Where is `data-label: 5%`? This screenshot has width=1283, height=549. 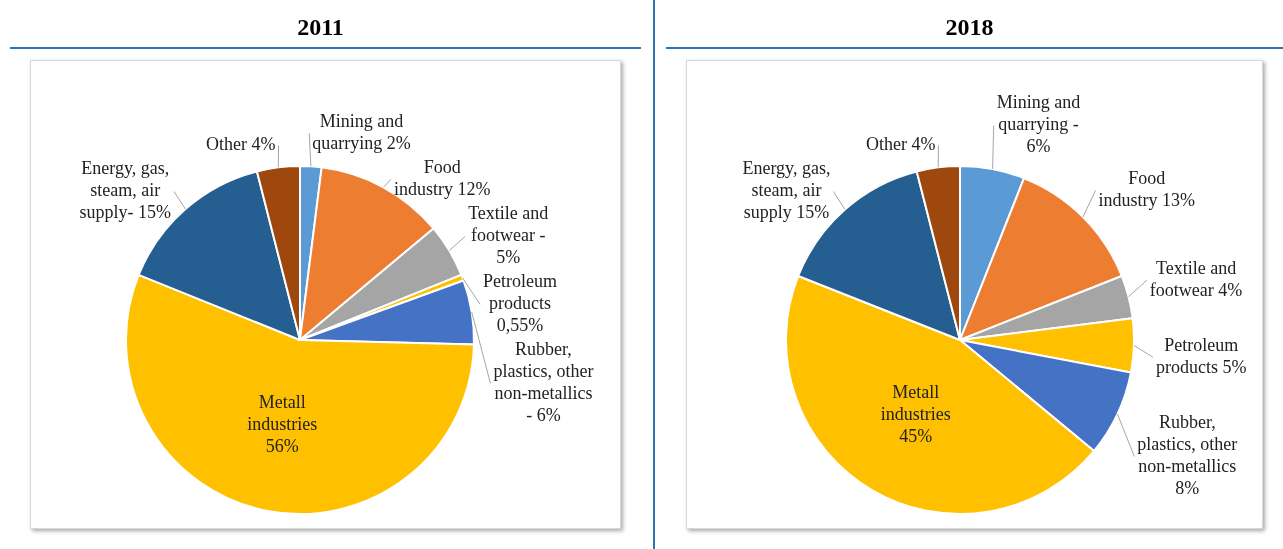
data-label: 5% is located at coordinates (508, 257).